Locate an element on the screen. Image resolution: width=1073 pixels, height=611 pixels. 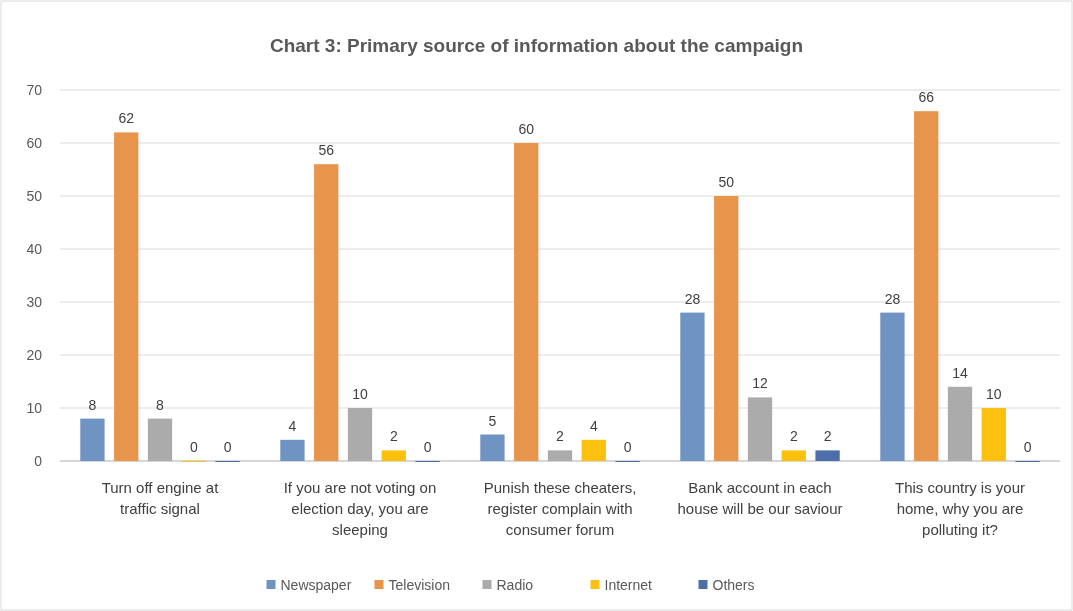
x-tick-label: Turn off engine at traffic signal is located at coordinates (160, 498).